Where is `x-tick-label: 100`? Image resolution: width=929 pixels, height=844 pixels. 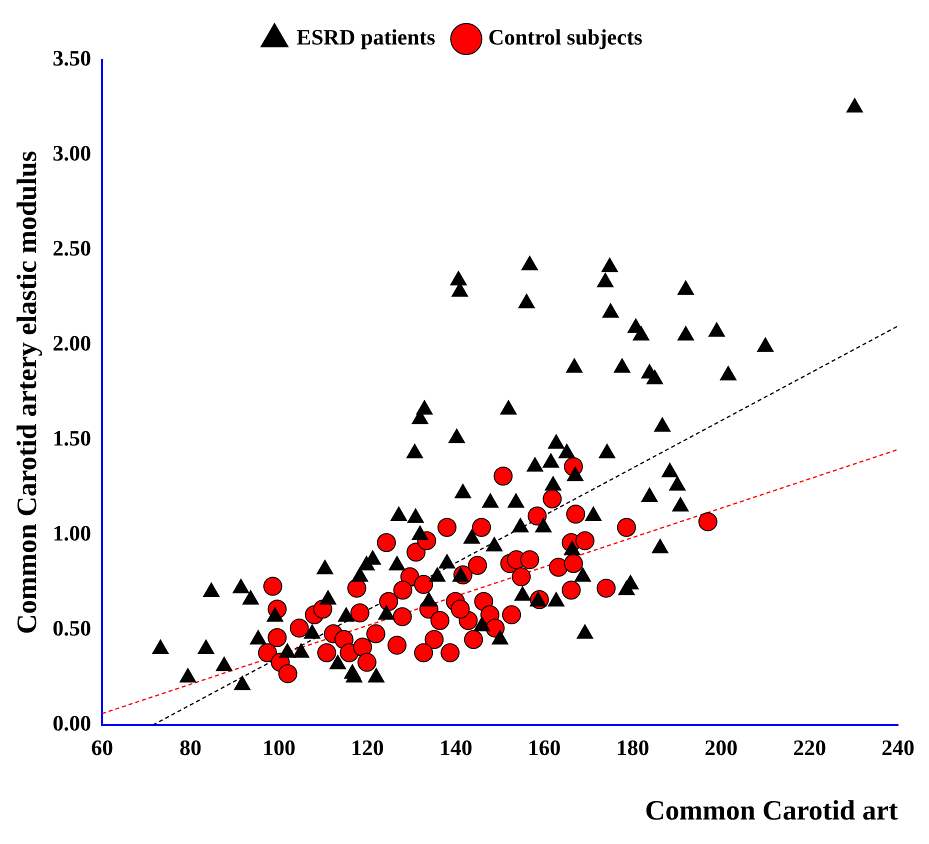 x-tick-label: 100 is located at coordinates (279, 747).